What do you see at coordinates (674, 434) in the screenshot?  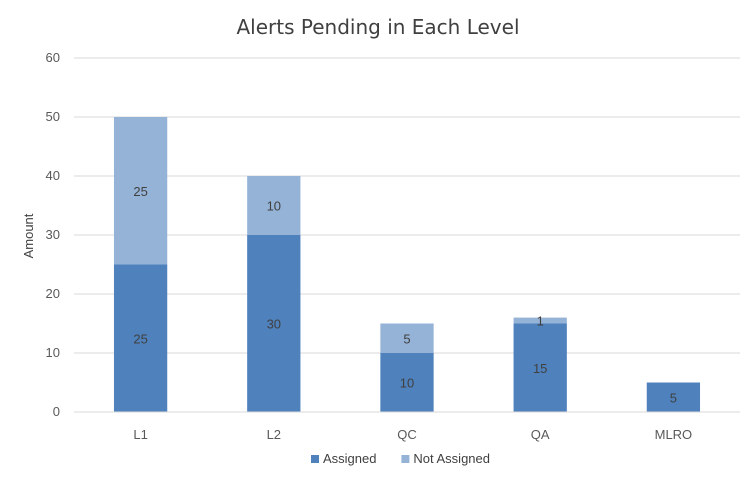 I see `x-tick-label: MLRO` at bounding box center [674, 434].